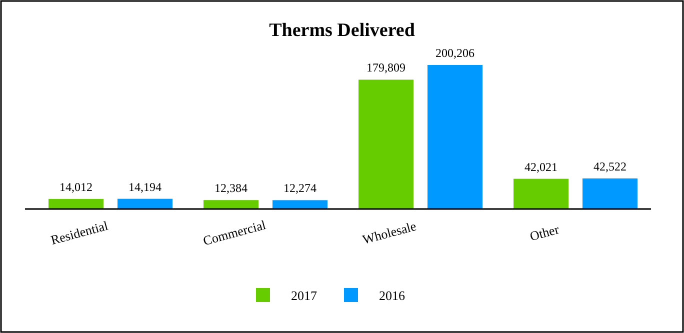 This screenshot has width=684, height=333. Describe the element at coordinates (541, 167) in the screenshot. I see `data-label: 42,021` at that location.